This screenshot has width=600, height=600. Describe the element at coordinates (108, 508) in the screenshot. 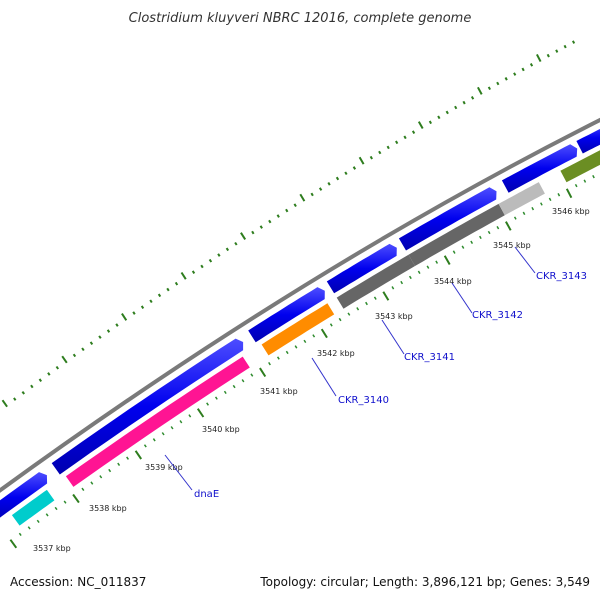

I see `kbp-label: 3538 kbp` at that location.